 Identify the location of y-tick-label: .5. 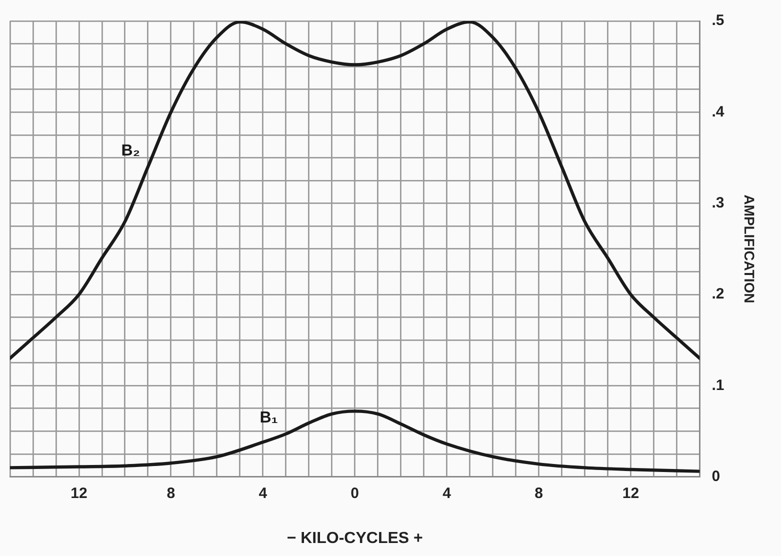
(718, 21).